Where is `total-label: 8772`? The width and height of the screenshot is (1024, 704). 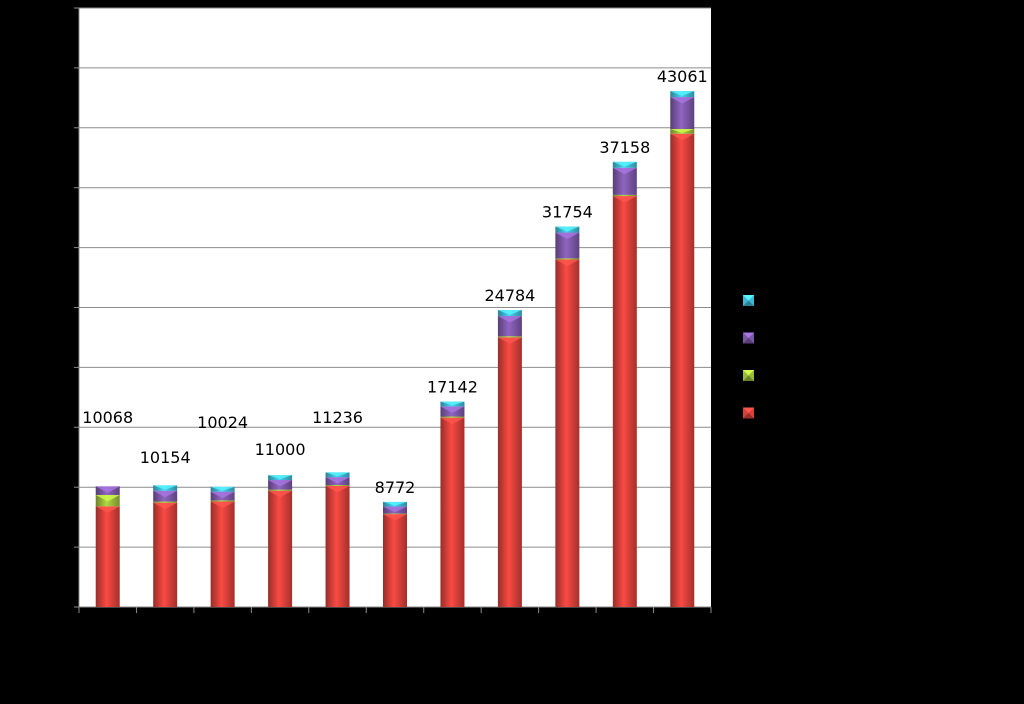 total-label: 8772 is located at coordinates (395, 487).